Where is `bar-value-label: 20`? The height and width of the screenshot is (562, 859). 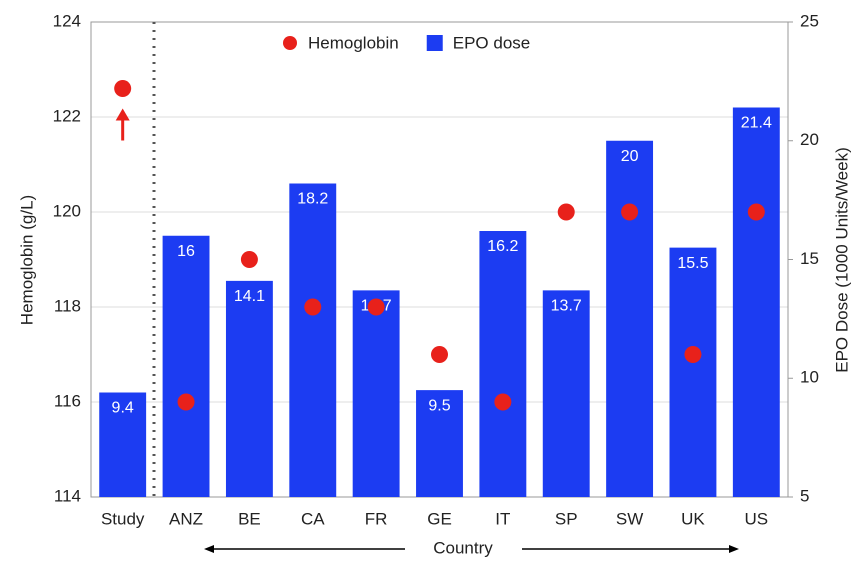 bar-value-label: 20 is located at coordinates (630, 156).